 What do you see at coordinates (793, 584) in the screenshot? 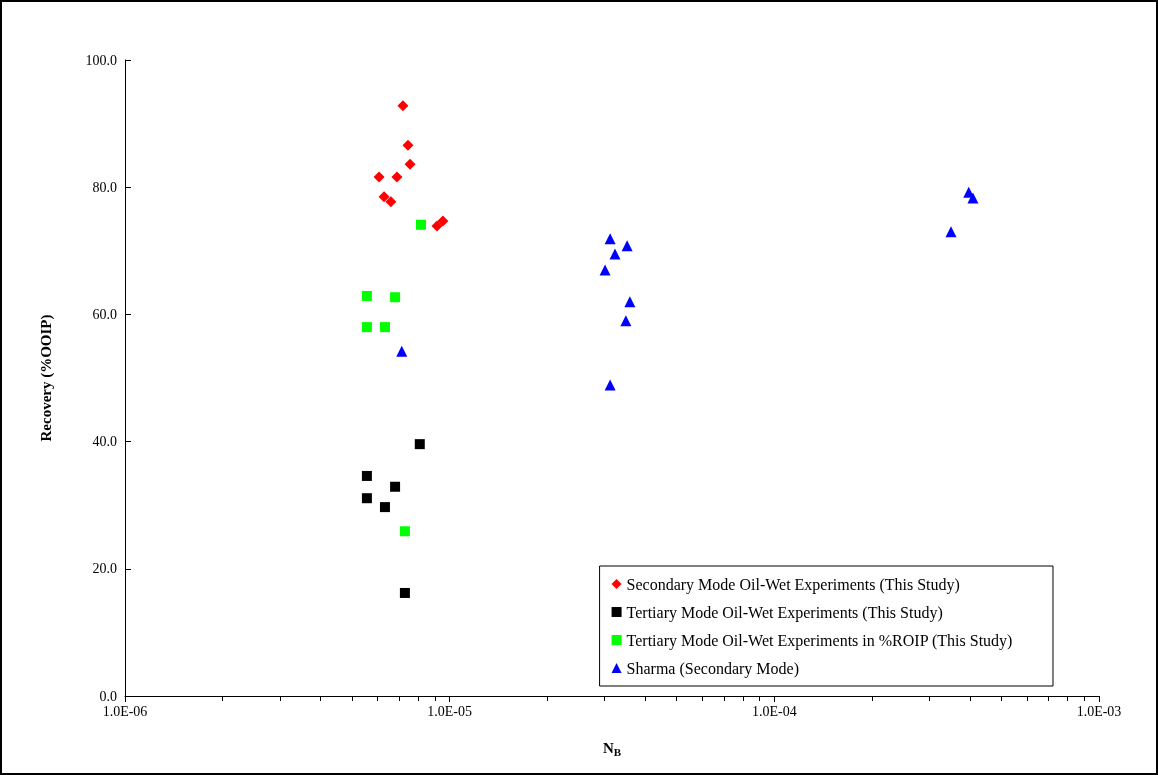
I see `legend-label: Secondary Mode Oil-Wet Experiments (This Study)` at bounding box center [793, 584].